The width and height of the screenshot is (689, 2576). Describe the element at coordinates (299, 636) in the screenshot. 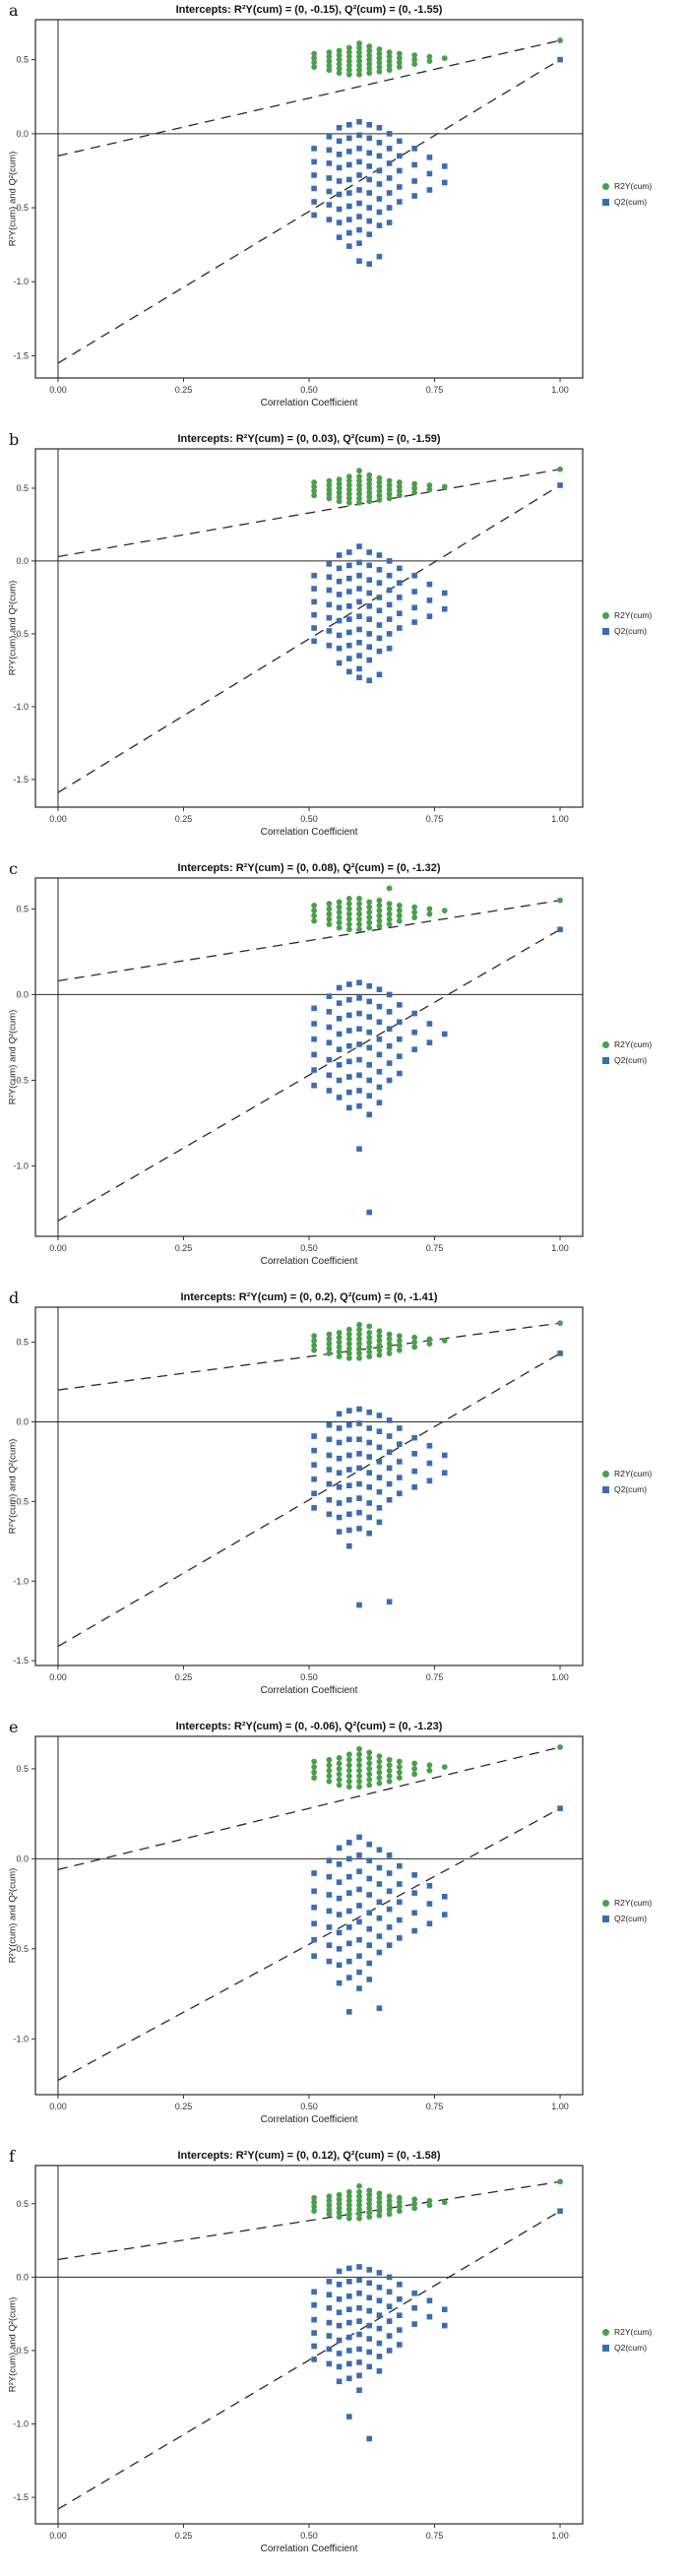

I see `scatter-plot: 0.00 0.25 0.50 0.75 1.00 0.5 0.0 -0.5 -1.0 -1.5` at that location.